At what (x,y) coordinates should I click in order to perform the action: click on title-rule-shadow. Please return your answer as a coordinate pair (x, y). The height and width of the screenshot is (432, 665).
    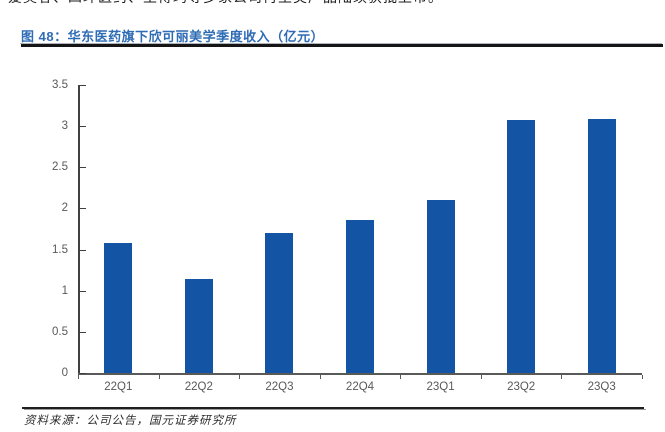
    Looking at the image, I should click on (341, 43).